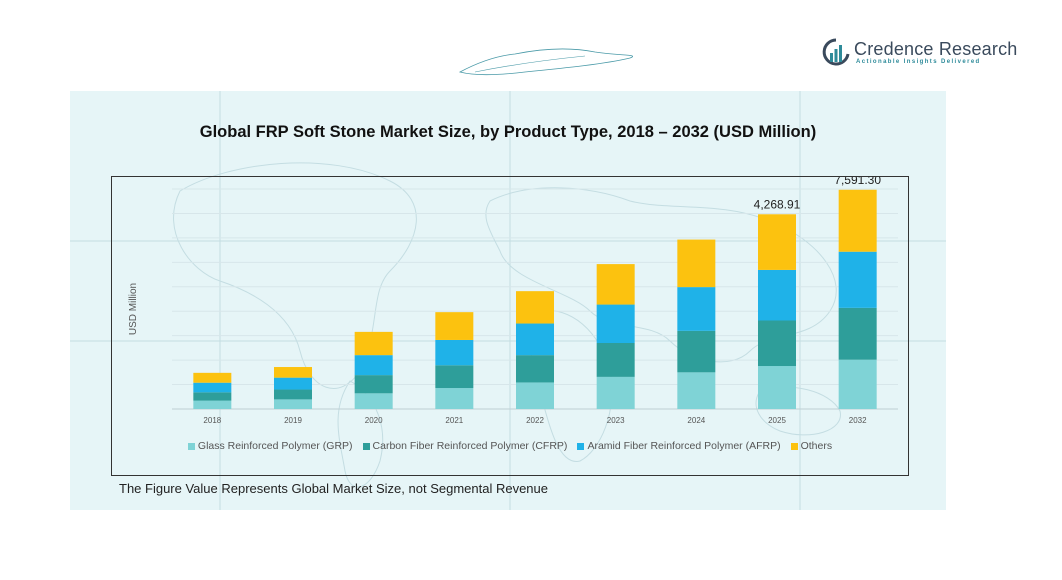  I want to click on bar-segment-2019-s0, so click(293, 404).